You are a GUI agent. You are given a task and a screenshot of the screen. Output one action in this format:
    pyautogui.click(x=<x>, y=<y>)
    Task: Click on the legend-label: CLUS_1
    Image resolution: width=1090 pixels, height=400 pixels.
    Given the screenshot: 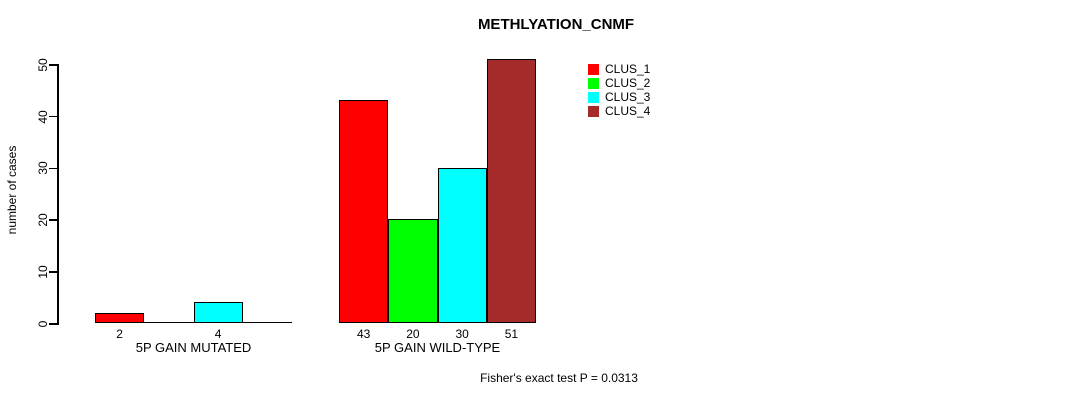 What is the action you would take?
    pyautogui.click(x=628, y=69)
    